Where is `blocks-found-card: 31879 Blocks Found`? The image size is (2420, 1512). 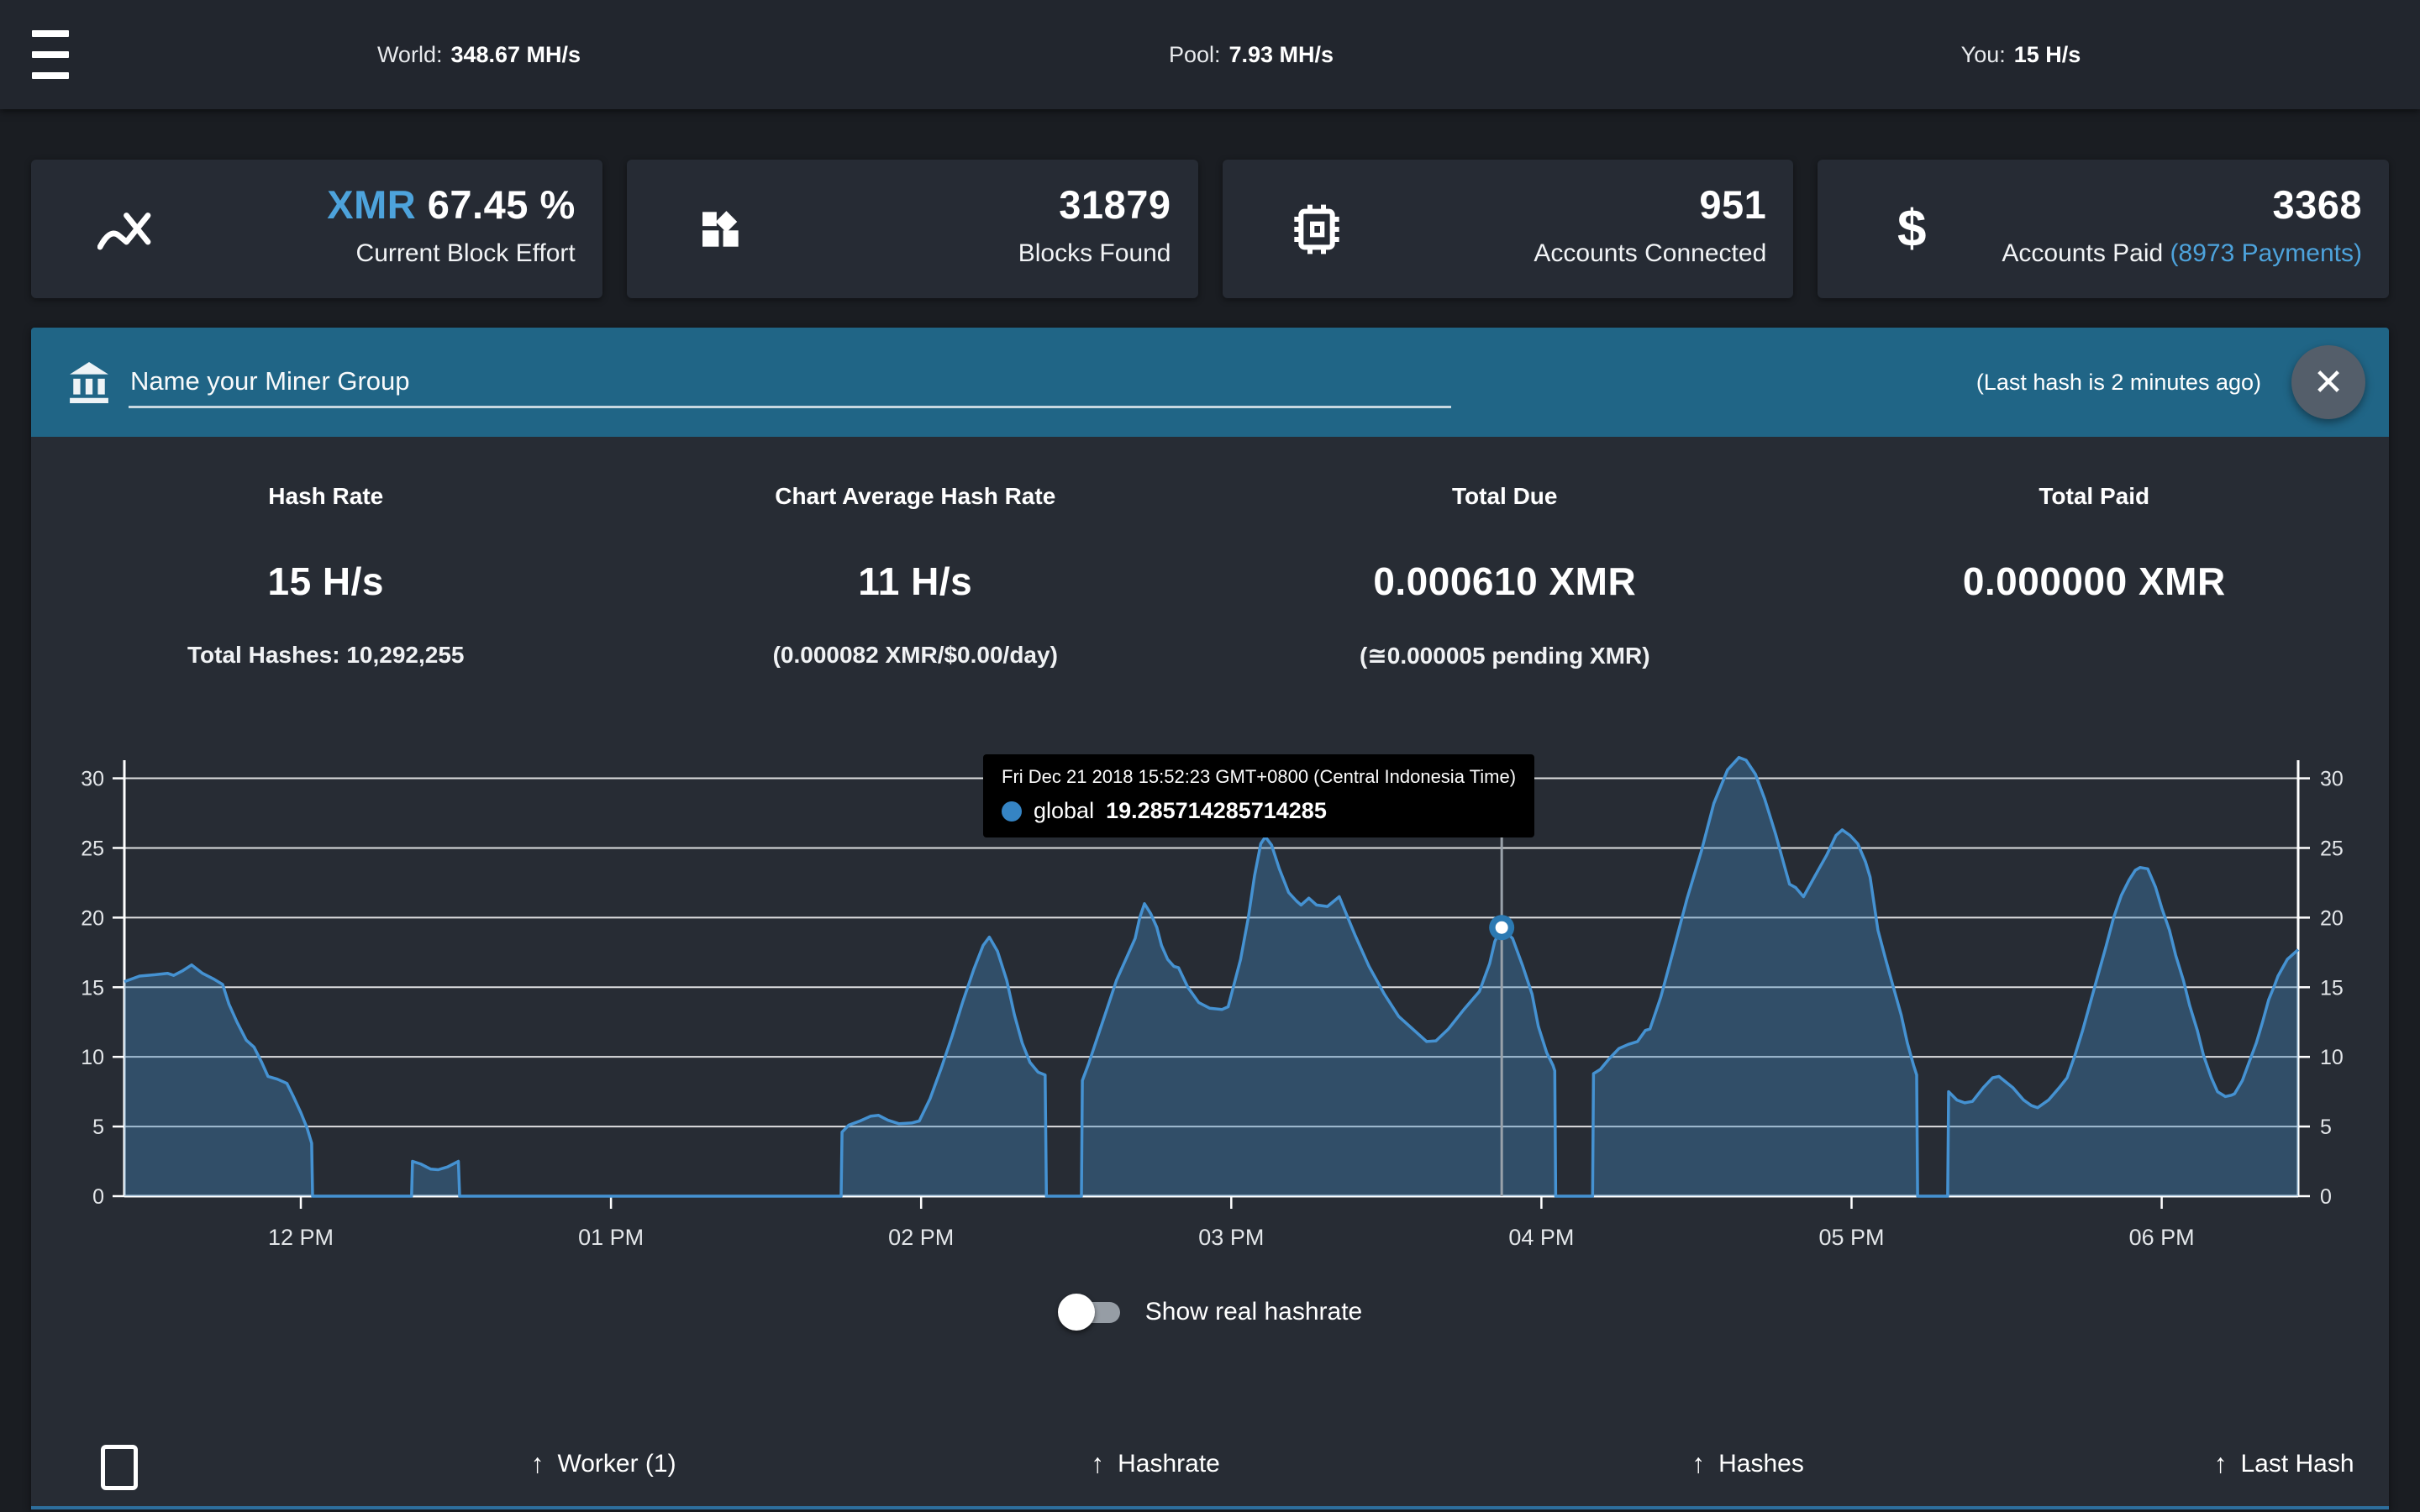 blocks-found-card: 31879 Blocks Found is located at coordinates (912, 229).